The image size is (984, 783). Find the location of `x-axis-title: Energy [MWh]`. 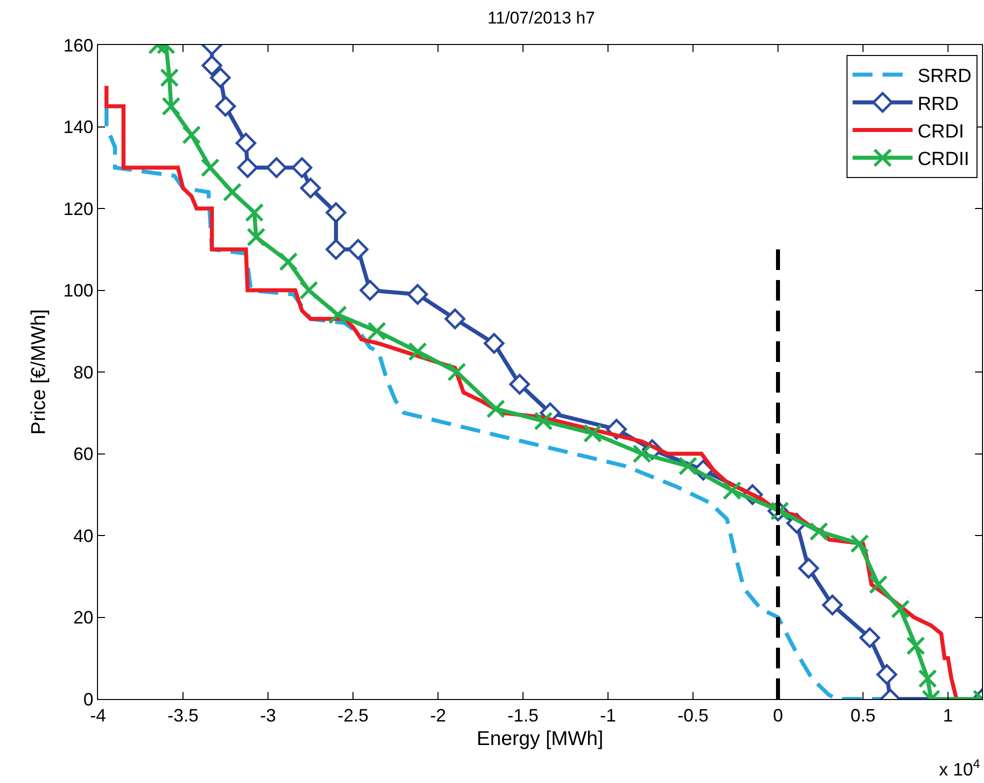

x-axis-title: Energy [MWh] is located at coordinates (540, 739).